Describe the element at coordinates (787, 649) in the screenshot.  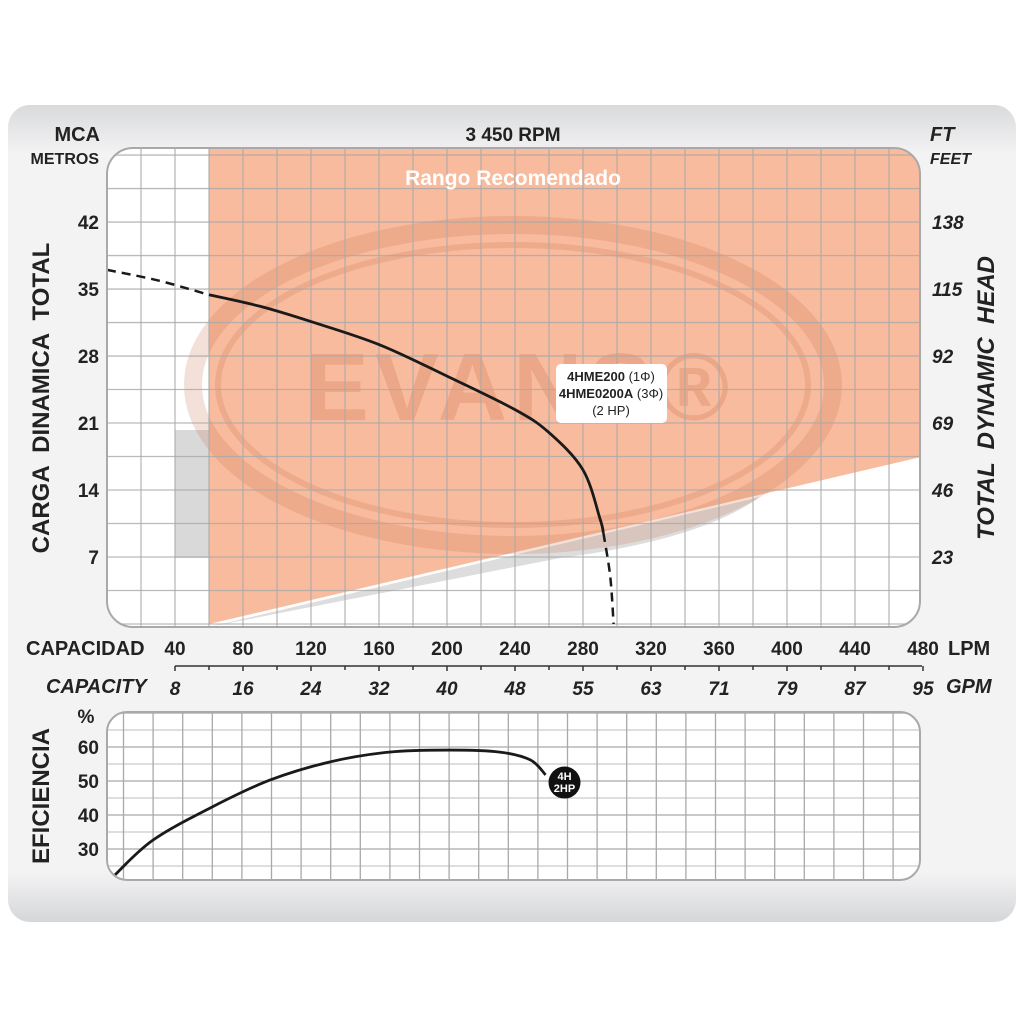
I see `x-tick-label: 400` at that location.